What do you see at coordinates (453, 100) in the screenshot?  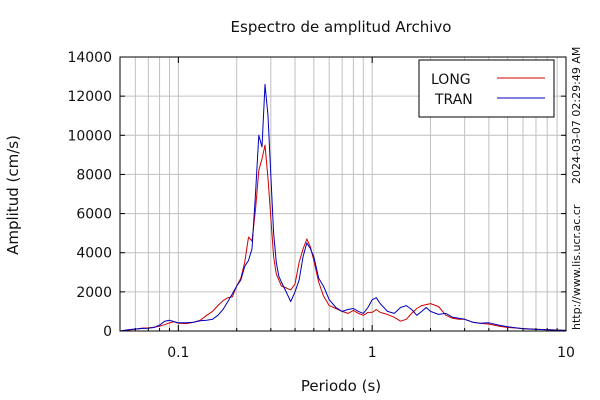 I see `legend-label-tran: TRAN` at bounding box center [453, 100].